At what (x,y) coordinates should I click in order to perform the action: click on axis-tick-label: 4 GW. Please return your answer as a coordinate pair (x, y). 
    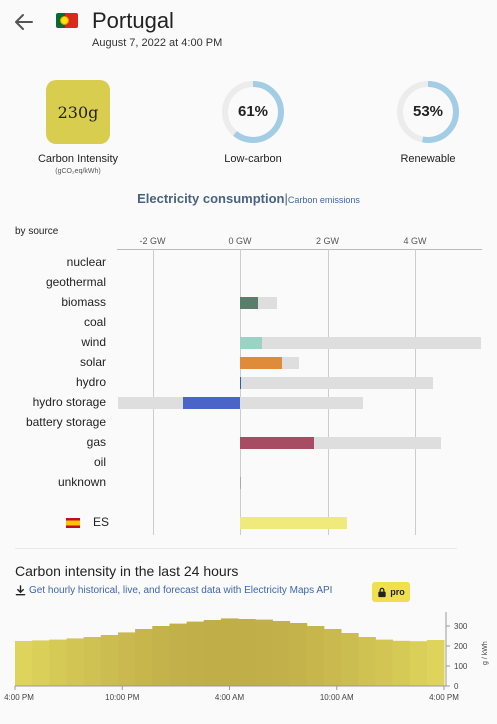
    Looking at the image, I should click on (415, 241).